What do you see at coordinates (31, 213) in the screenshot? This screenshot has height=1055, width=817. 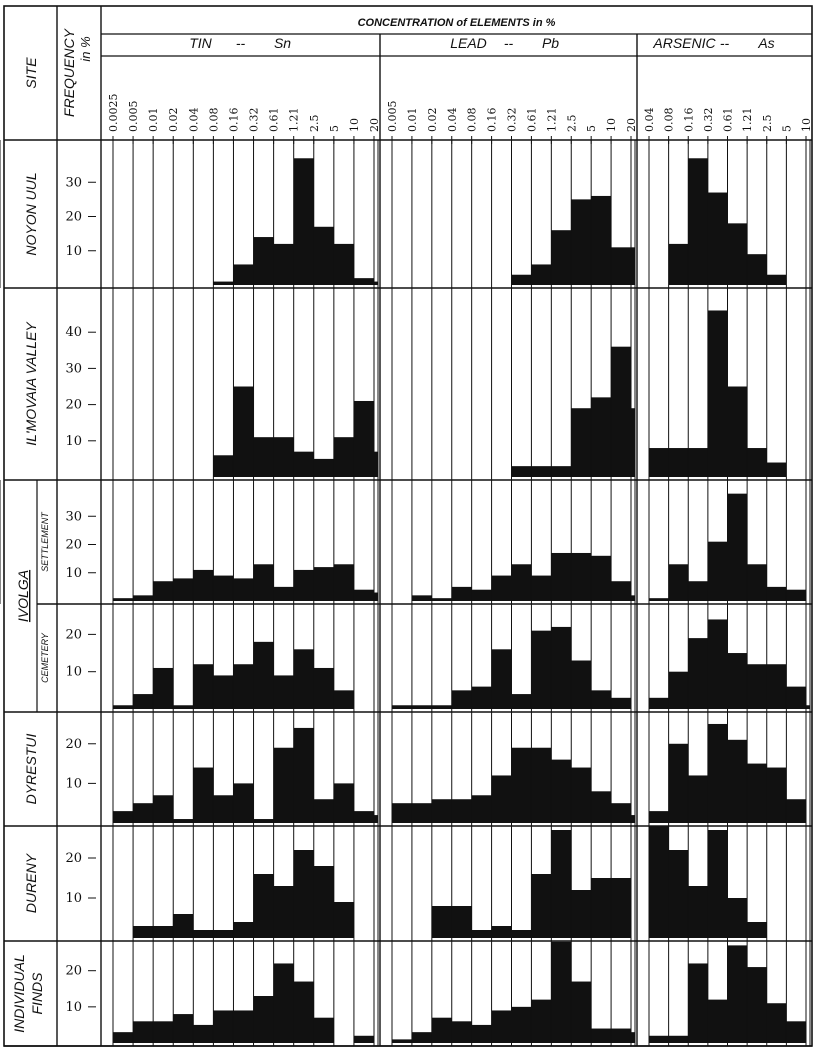 I see `site-label: NOYON UUL` at bounding box center [31, 213].